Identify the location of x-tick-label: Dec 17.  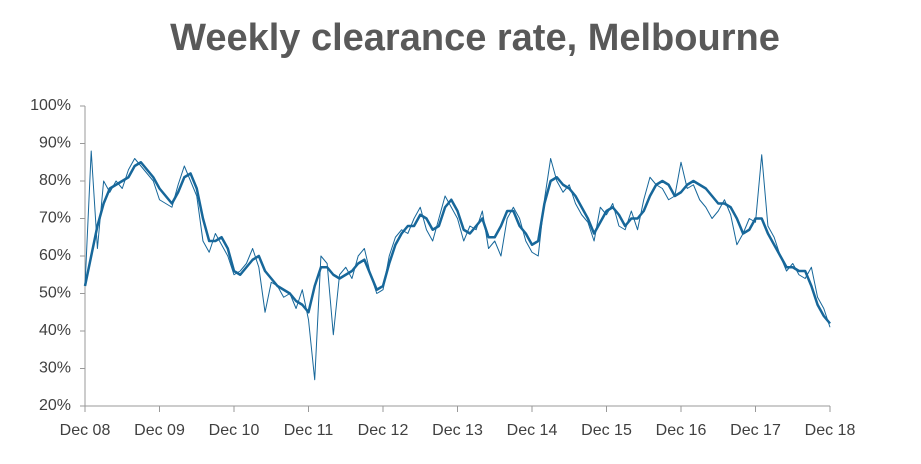
(755, 430).